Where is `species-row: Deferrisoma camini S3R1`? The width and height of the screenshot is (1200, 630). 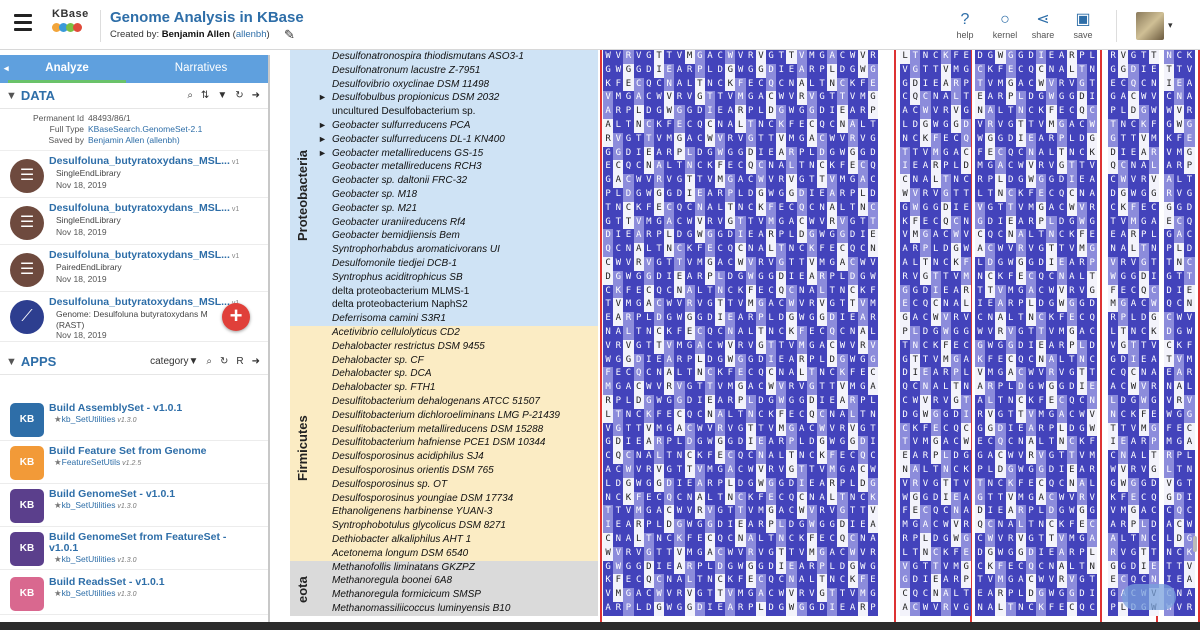 species-row: Deferrisoma camini S3R1 is located at coordinates (457, 319).